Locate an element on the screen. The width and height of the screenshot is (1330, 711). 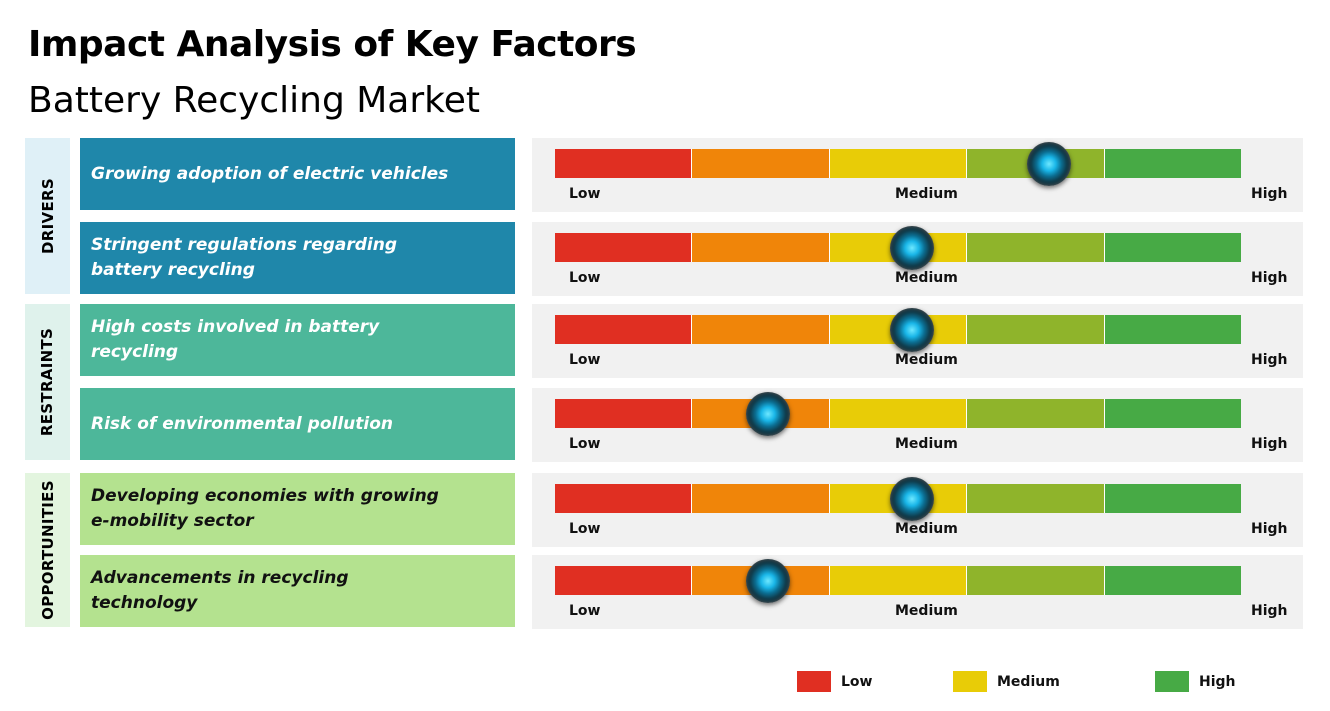
category-label-drivers: DRIVERS is located at coordinates (47, 216).